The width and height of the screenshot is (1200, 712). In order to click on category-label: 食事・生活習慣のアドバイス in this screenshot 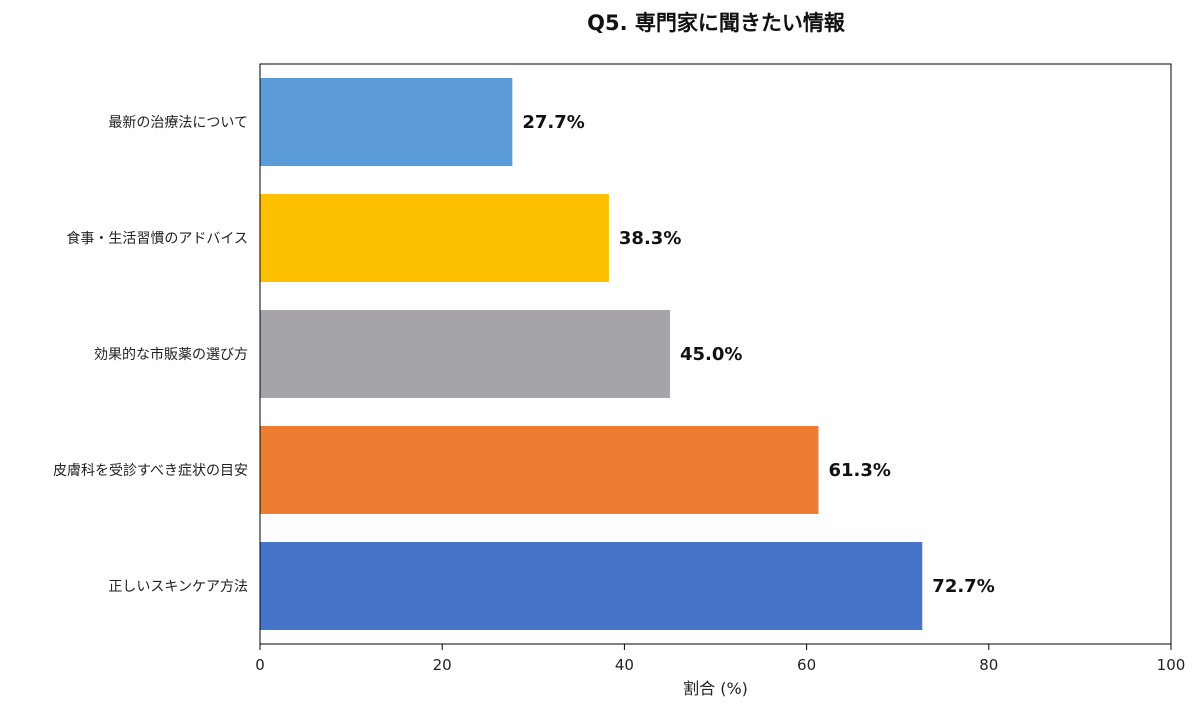, I will do `click(157, 238)`.